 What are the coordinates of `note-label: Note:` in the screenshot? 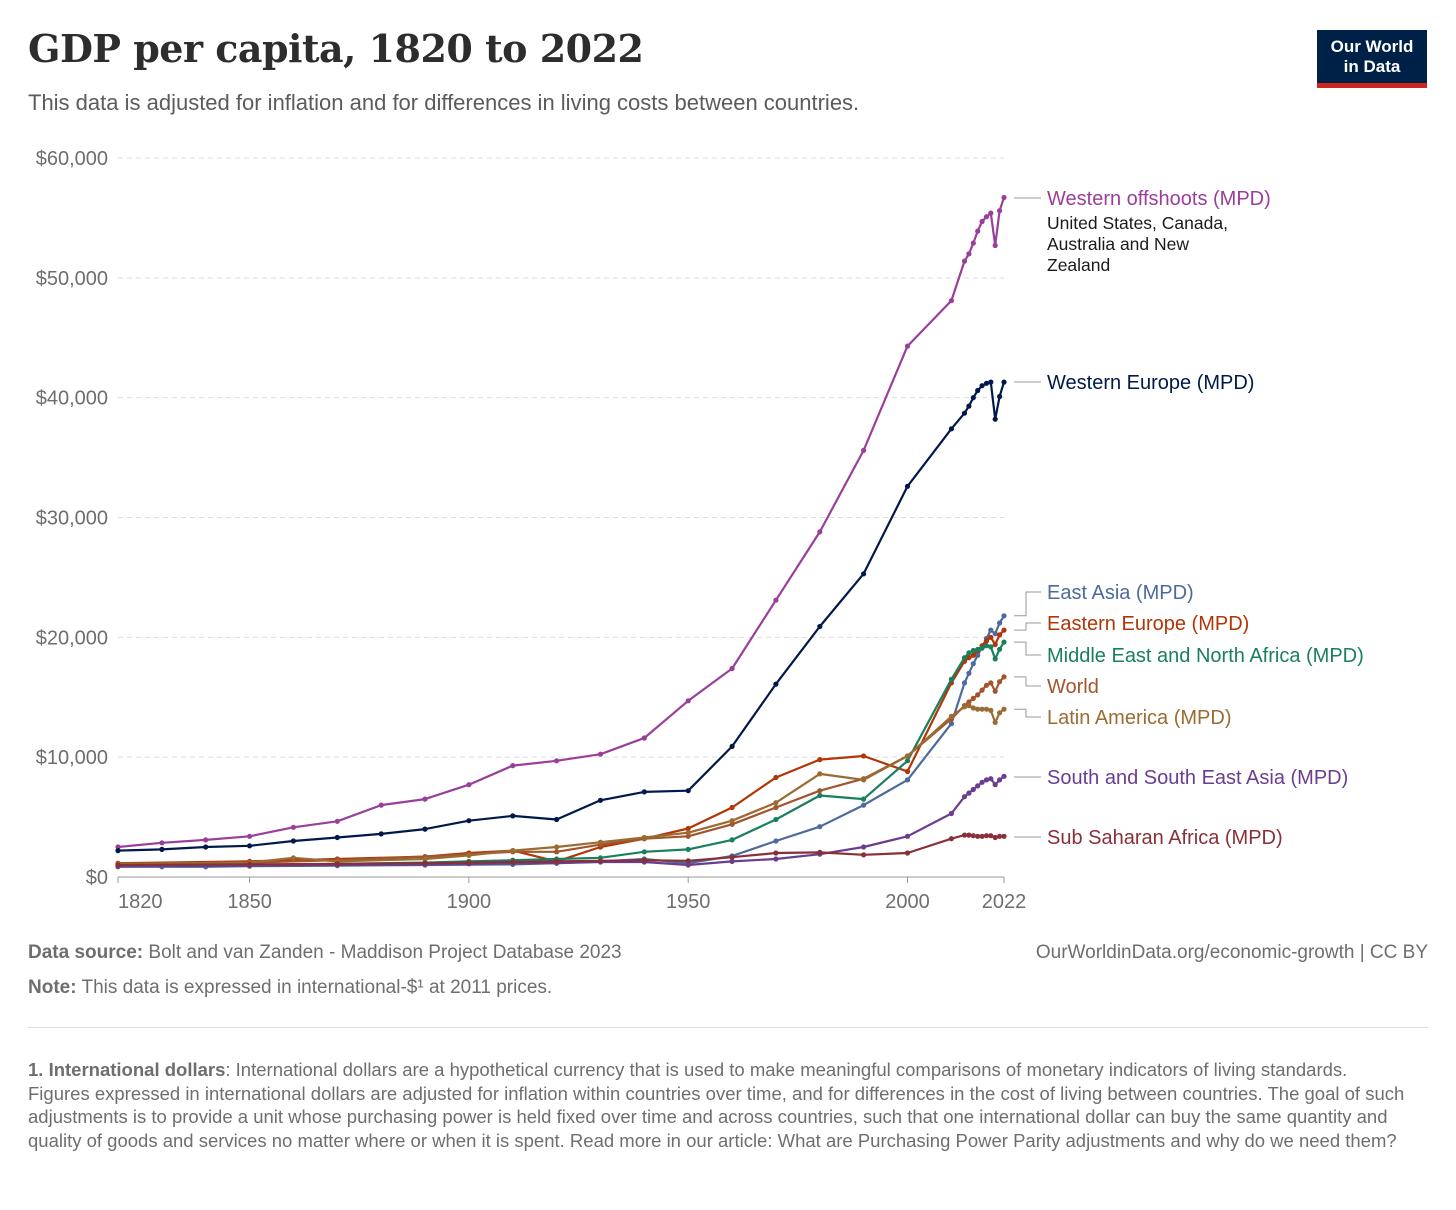 It's located at (52, 987).